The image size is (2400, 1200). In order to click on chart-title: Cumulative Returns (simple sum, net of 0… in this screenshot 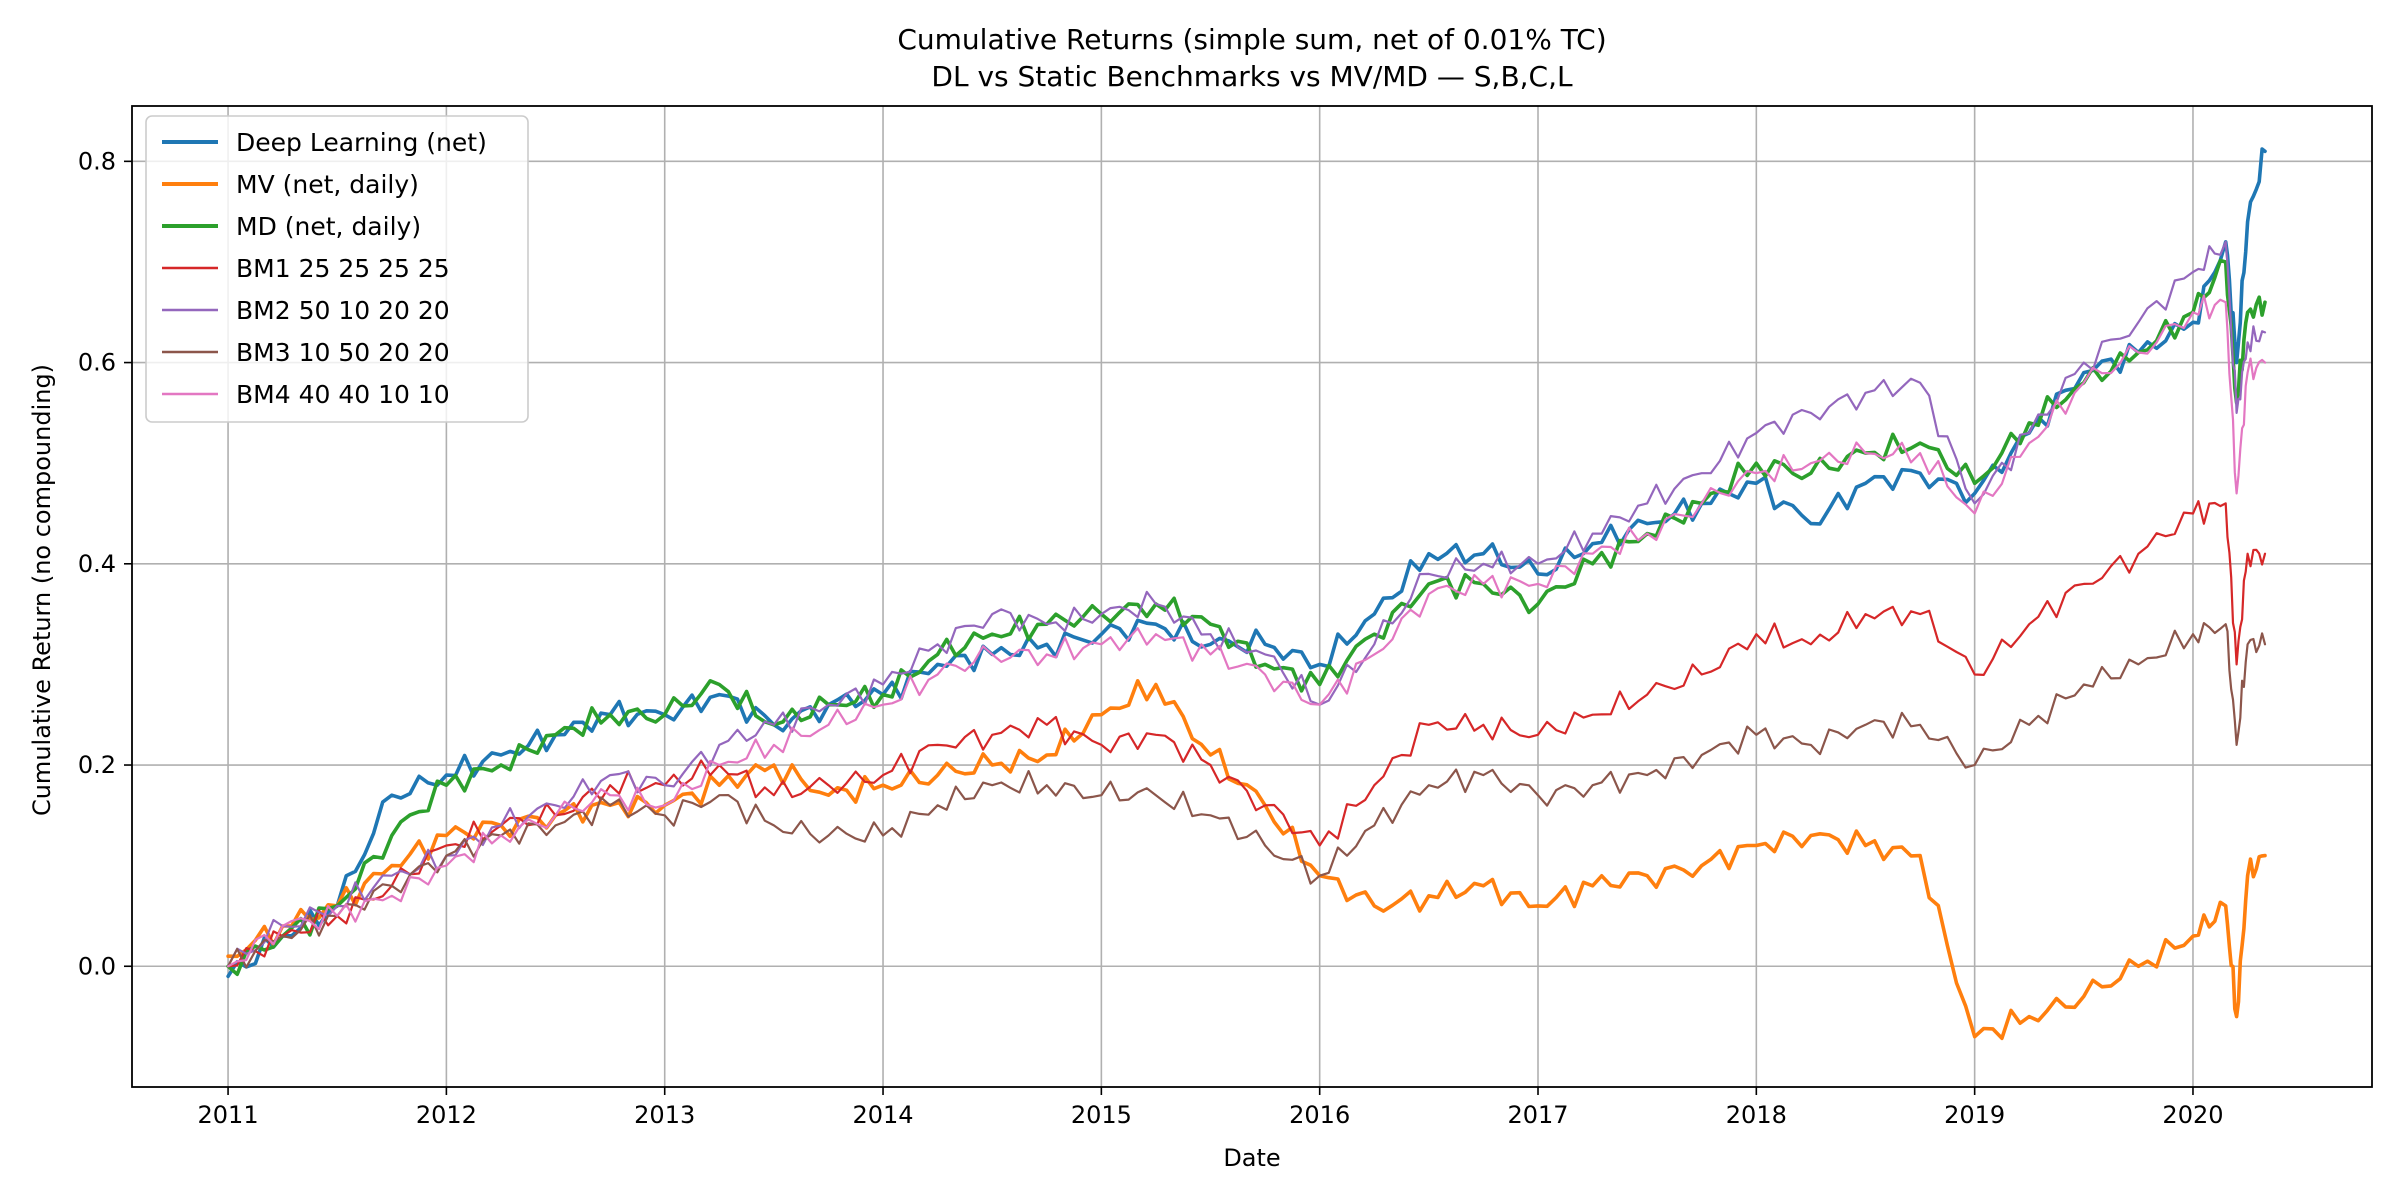, I will do `click(1251, 39)`.